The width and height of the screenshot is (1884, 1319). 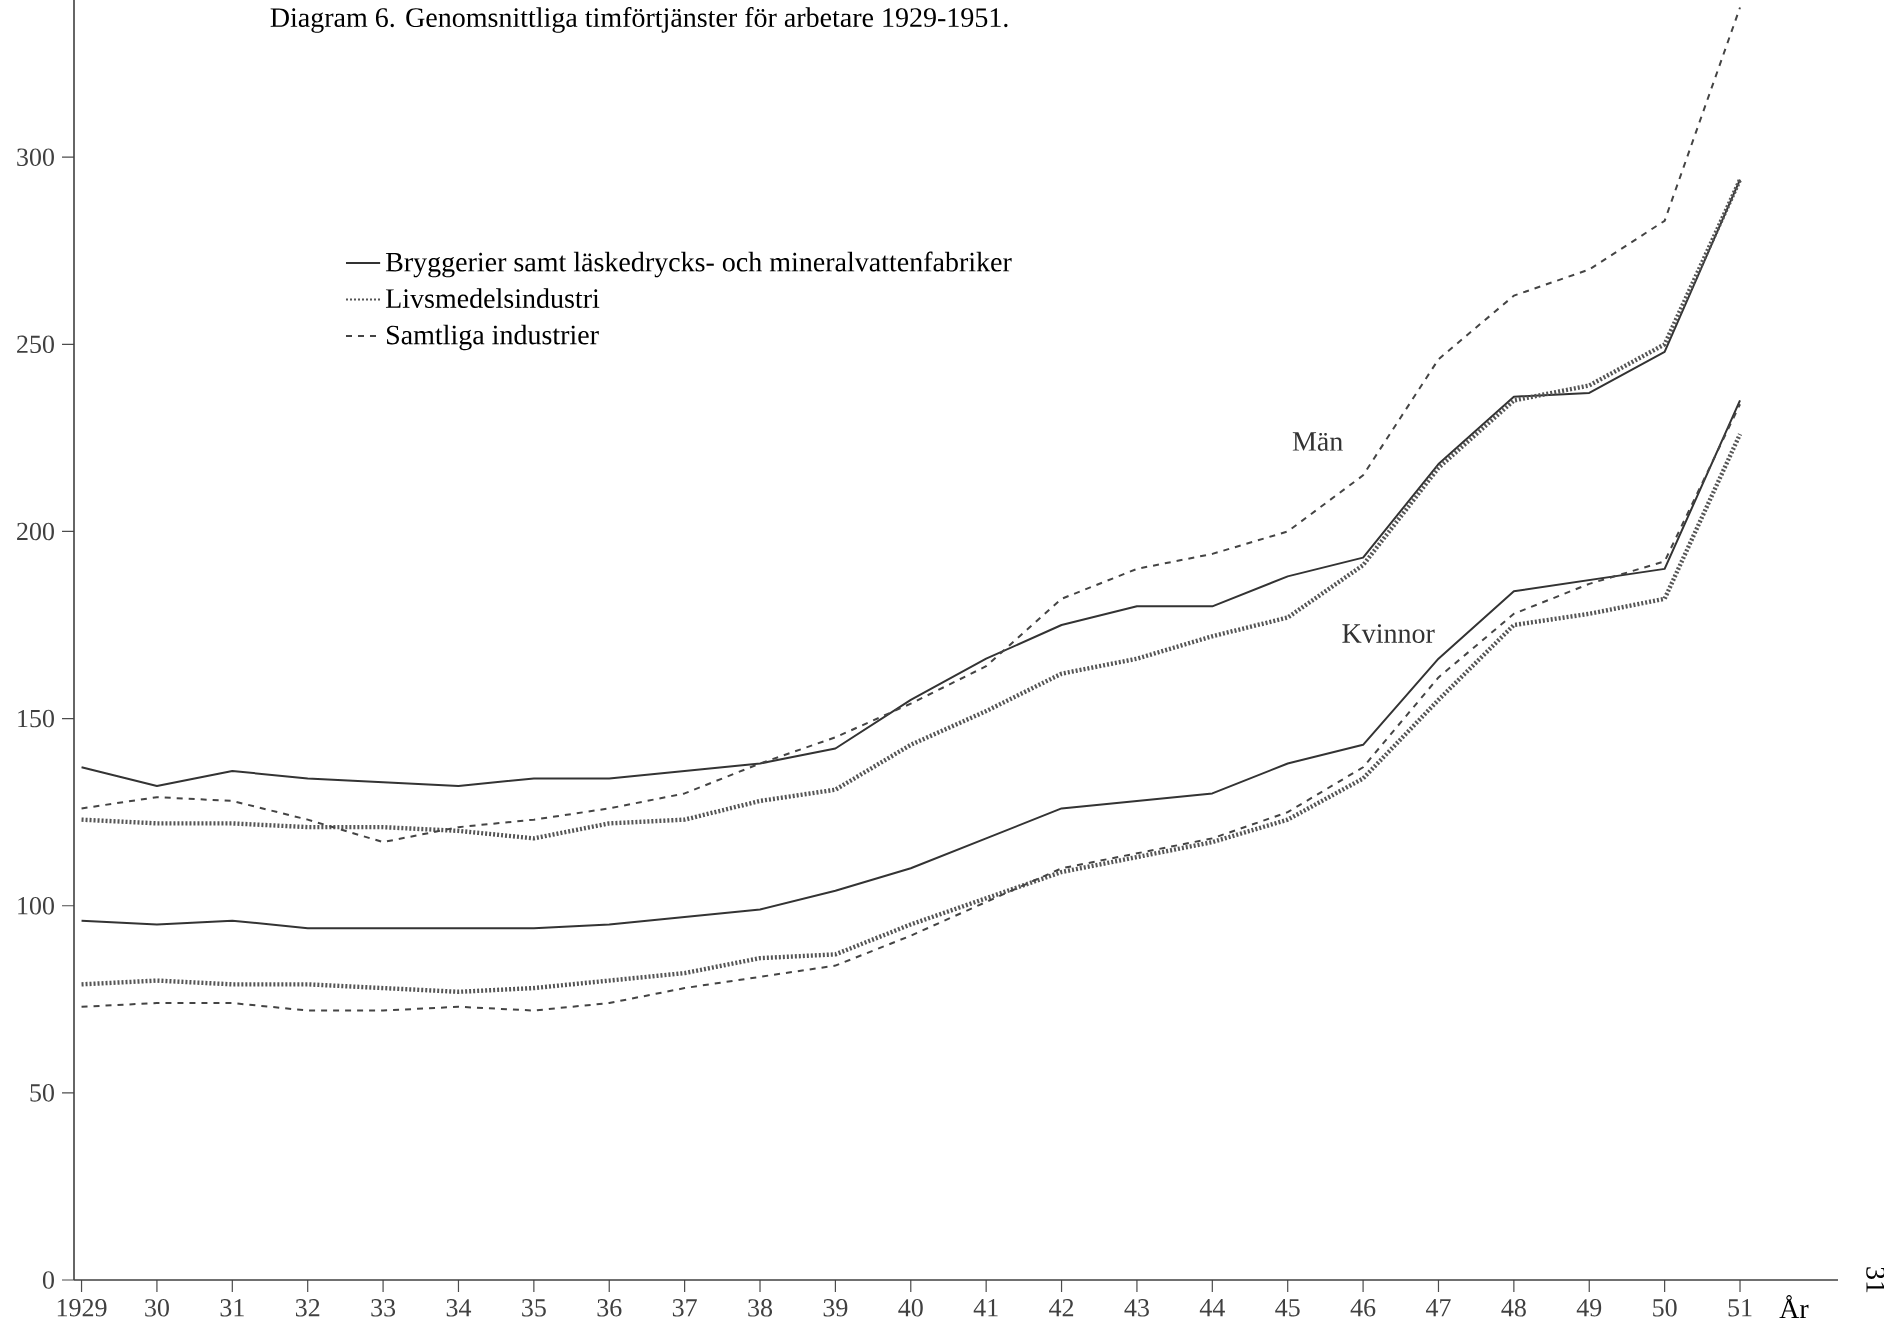 I want to click on x-tick-label: 33, so click(x=383, y=1308).